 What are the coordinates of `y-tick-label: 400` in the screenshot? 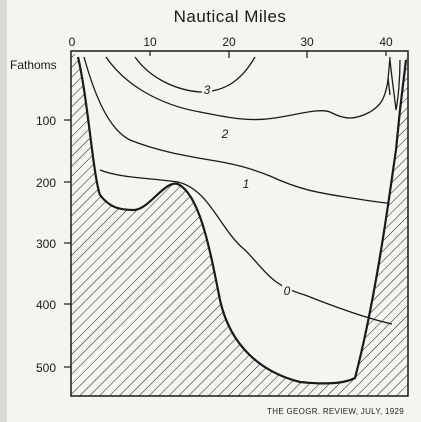 It's located at (46, 305).